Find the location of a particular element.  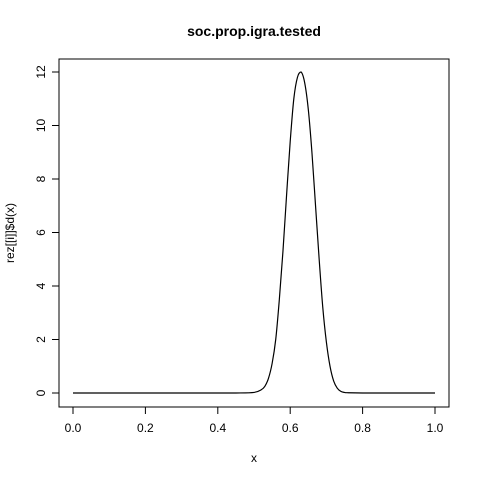

y-tick-label: 12 is located at coordinates (41, 72).